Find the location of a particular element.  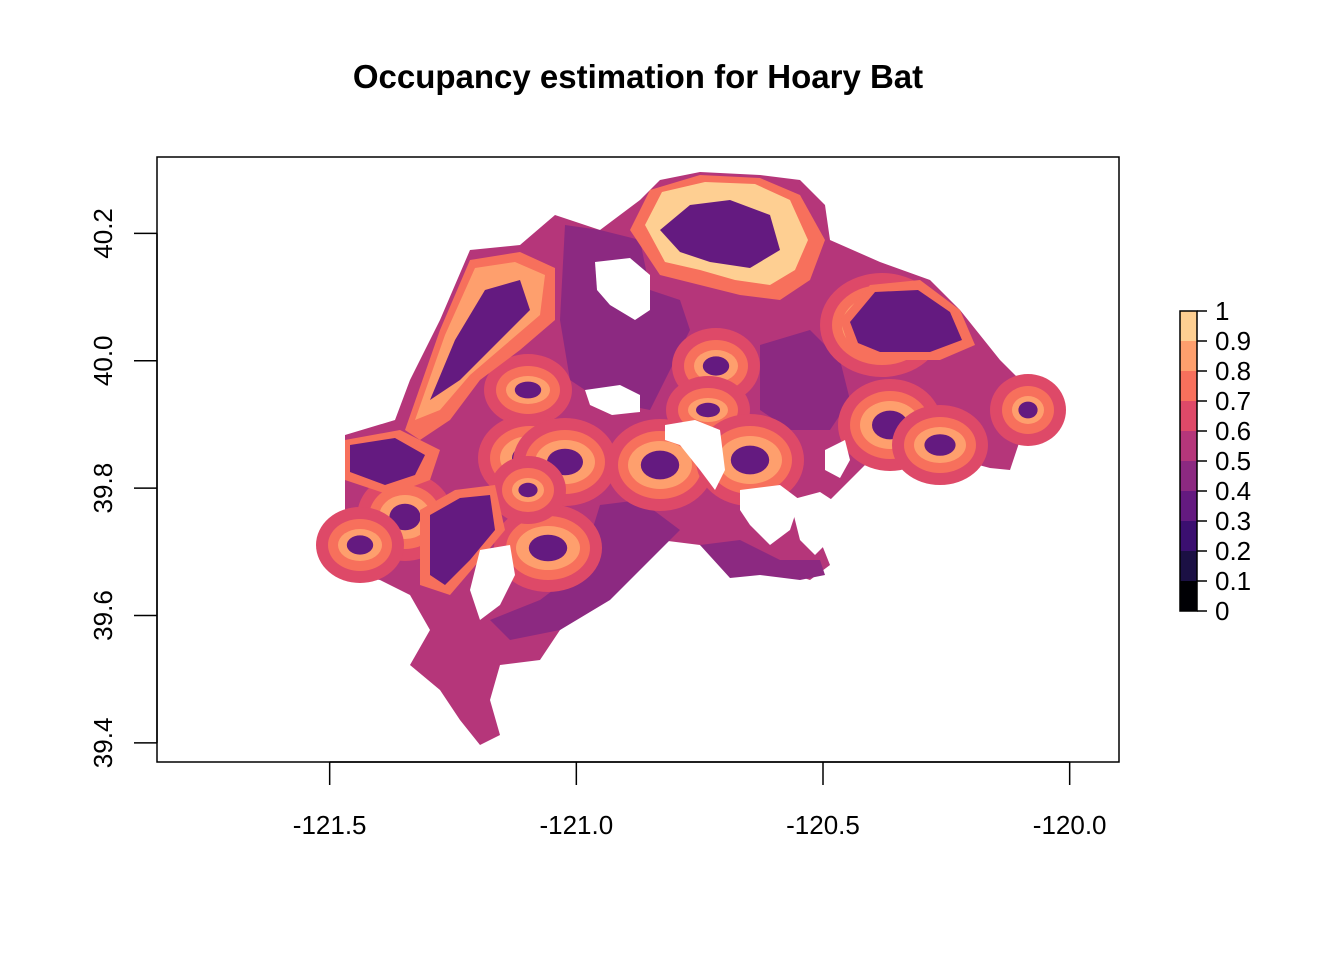

band-east-core is located at coordinates (906, 321).